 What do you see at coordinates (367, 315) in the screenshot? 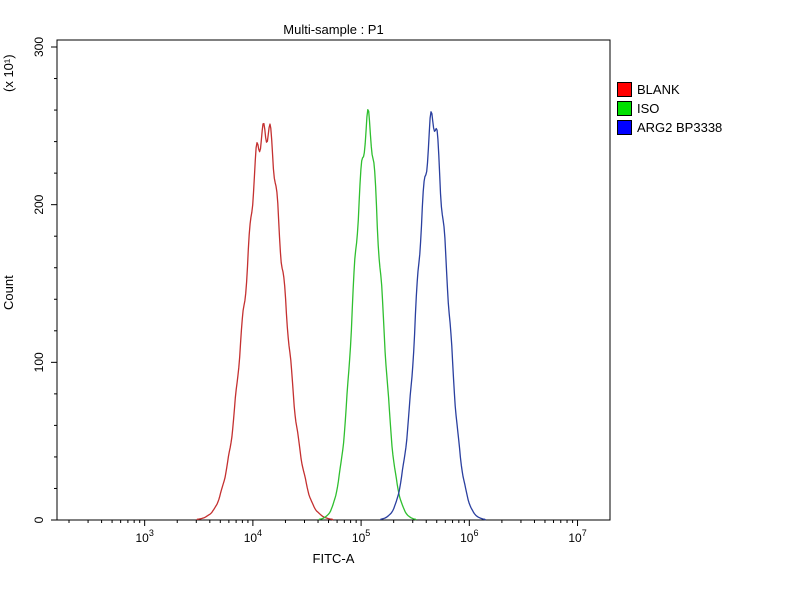
I see `curve-iso` at bounding box center [367, 315].